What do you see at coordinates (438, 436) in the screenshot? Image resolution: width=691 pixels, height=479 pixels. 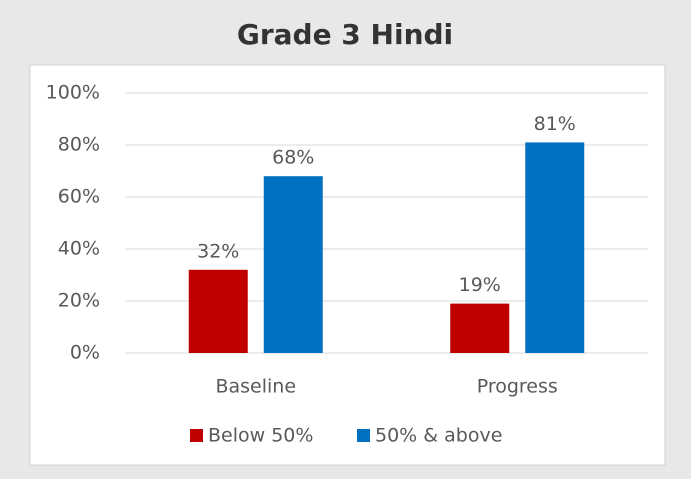 I see `legend-label: 50% & above` at bounding box center [438, 436].